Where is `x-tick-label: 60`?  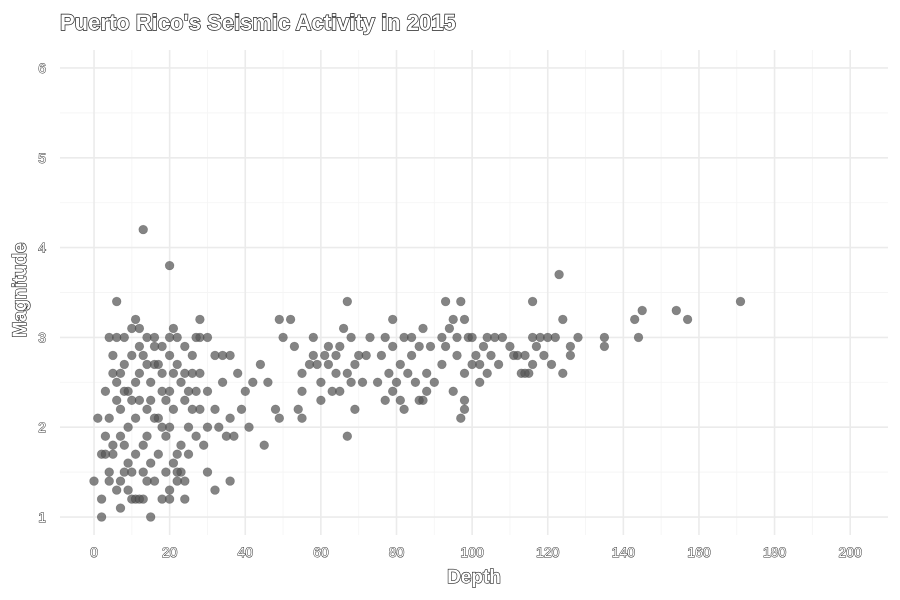 x-tick-label: 60 is located at coordinates (321, 552).